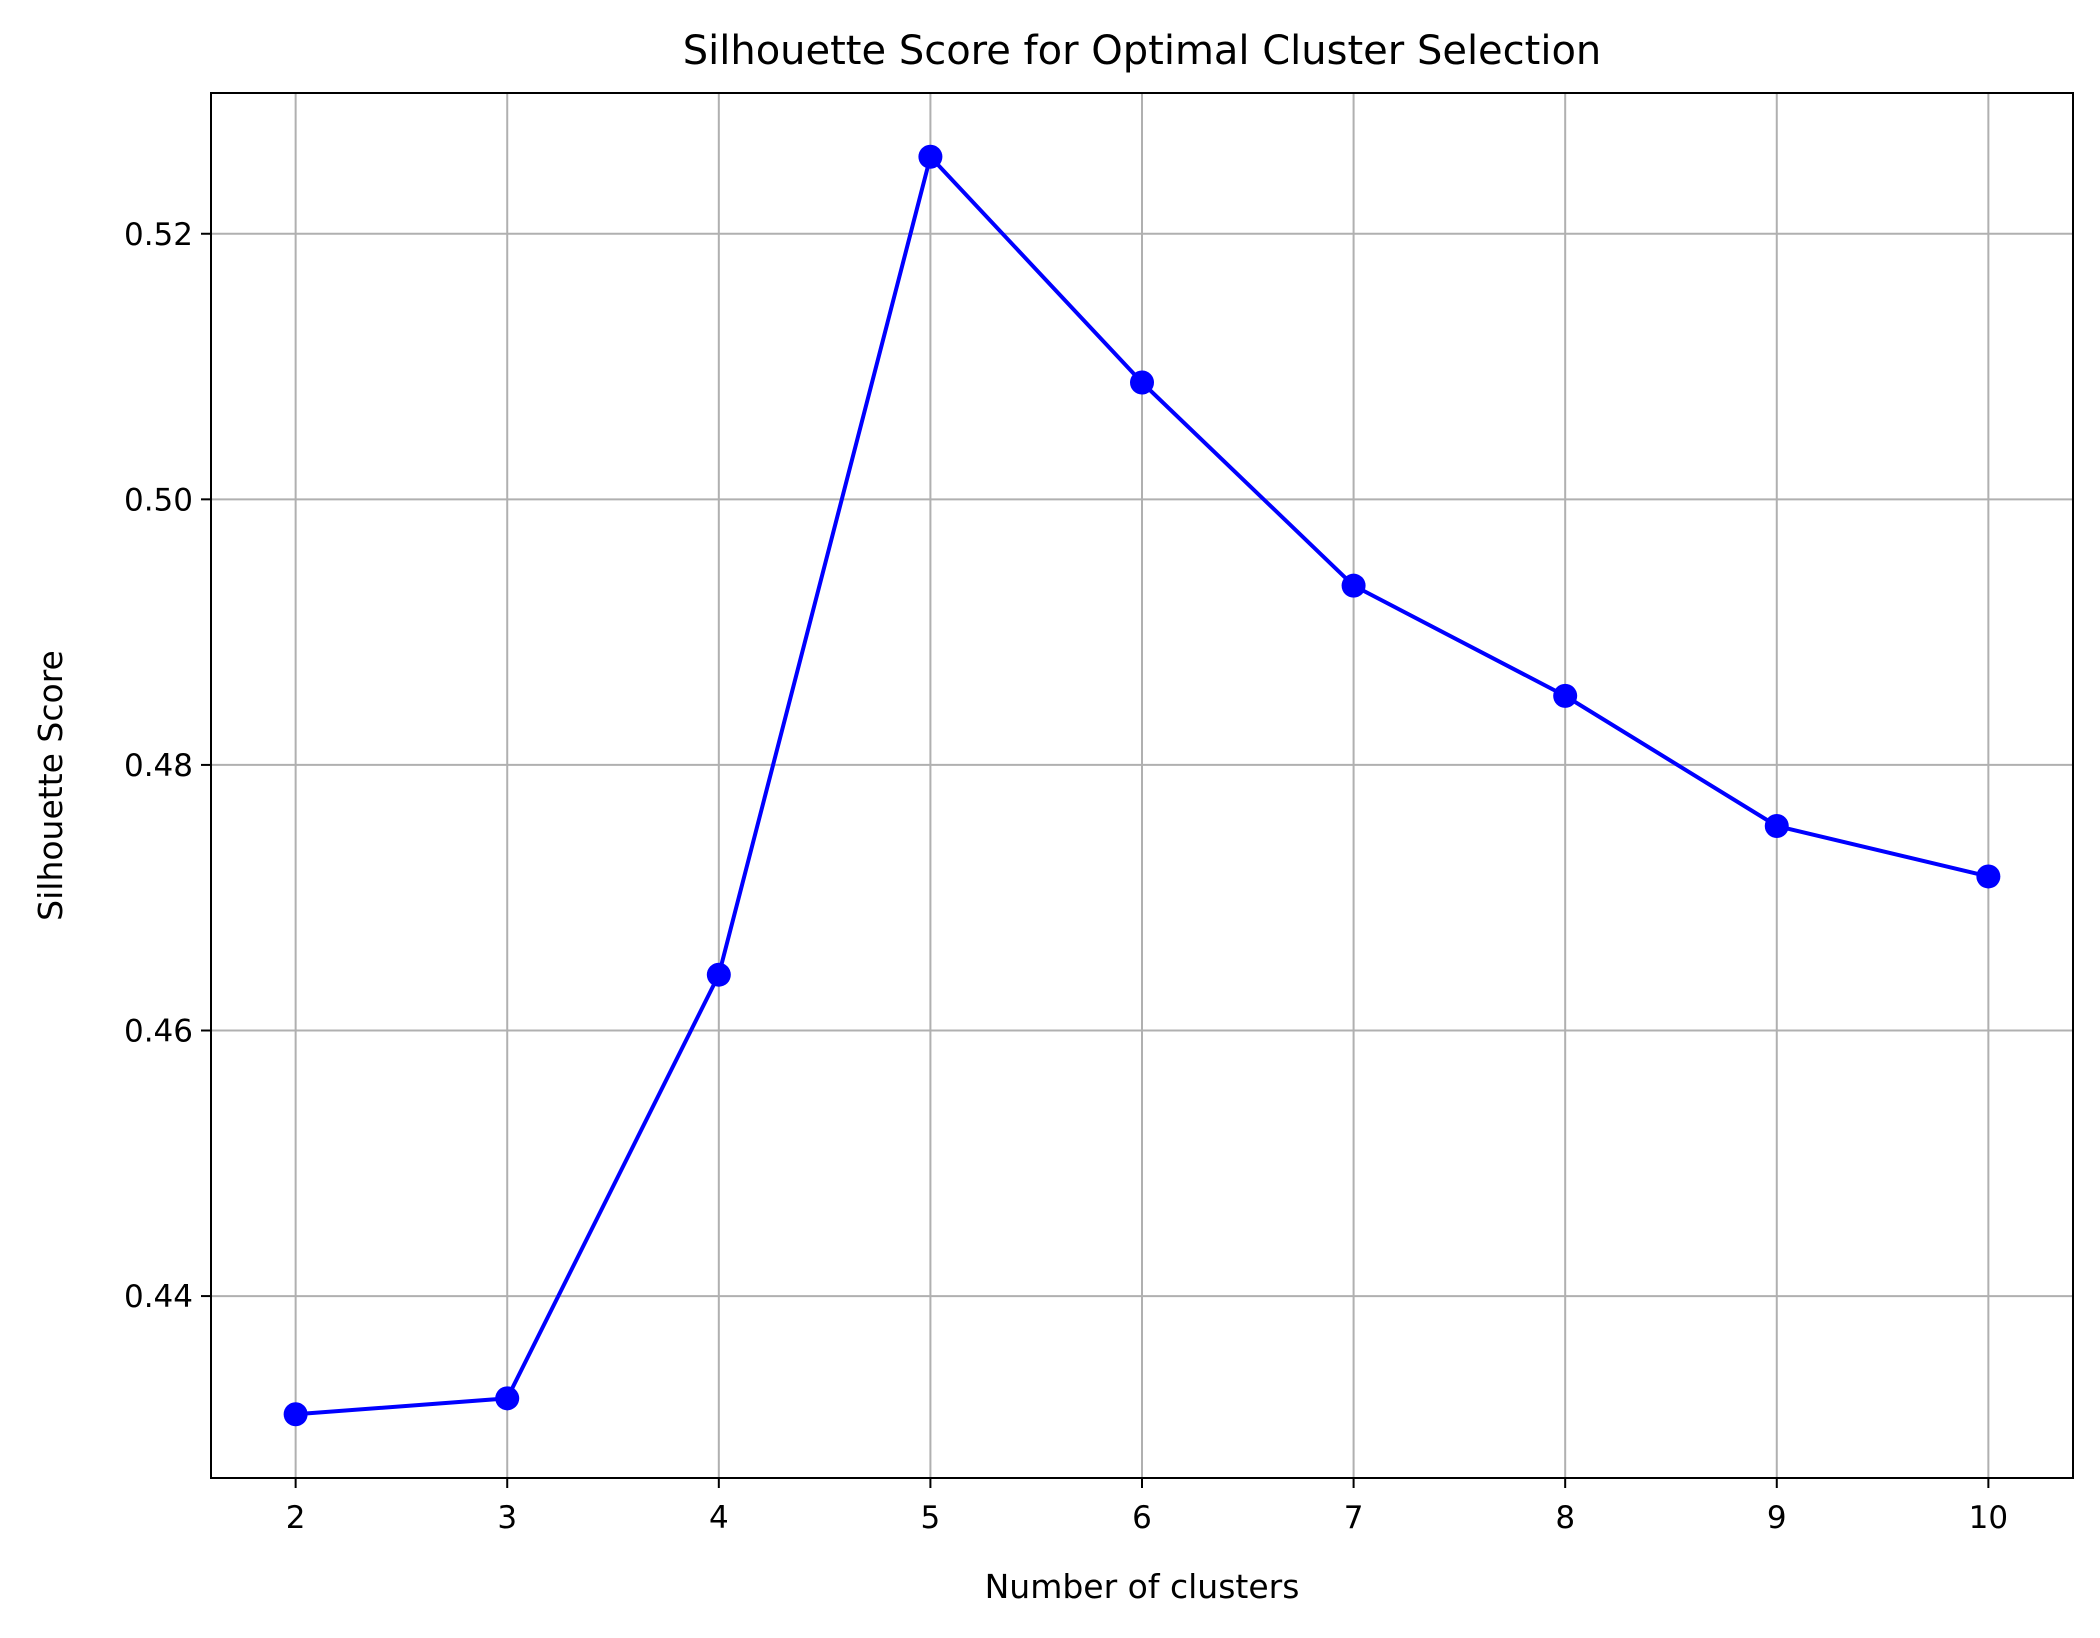  I want to click on x-tick-label: 3, so click(507, 1518).